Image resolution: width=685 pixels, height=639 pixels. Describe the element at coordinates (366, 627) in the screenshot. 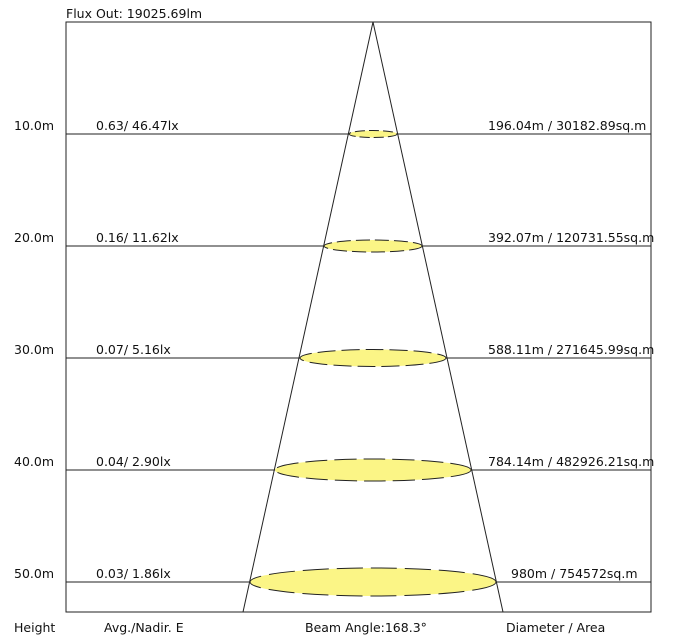

I see `beam-angle-label: Beam Angle:168.3°` at that location.